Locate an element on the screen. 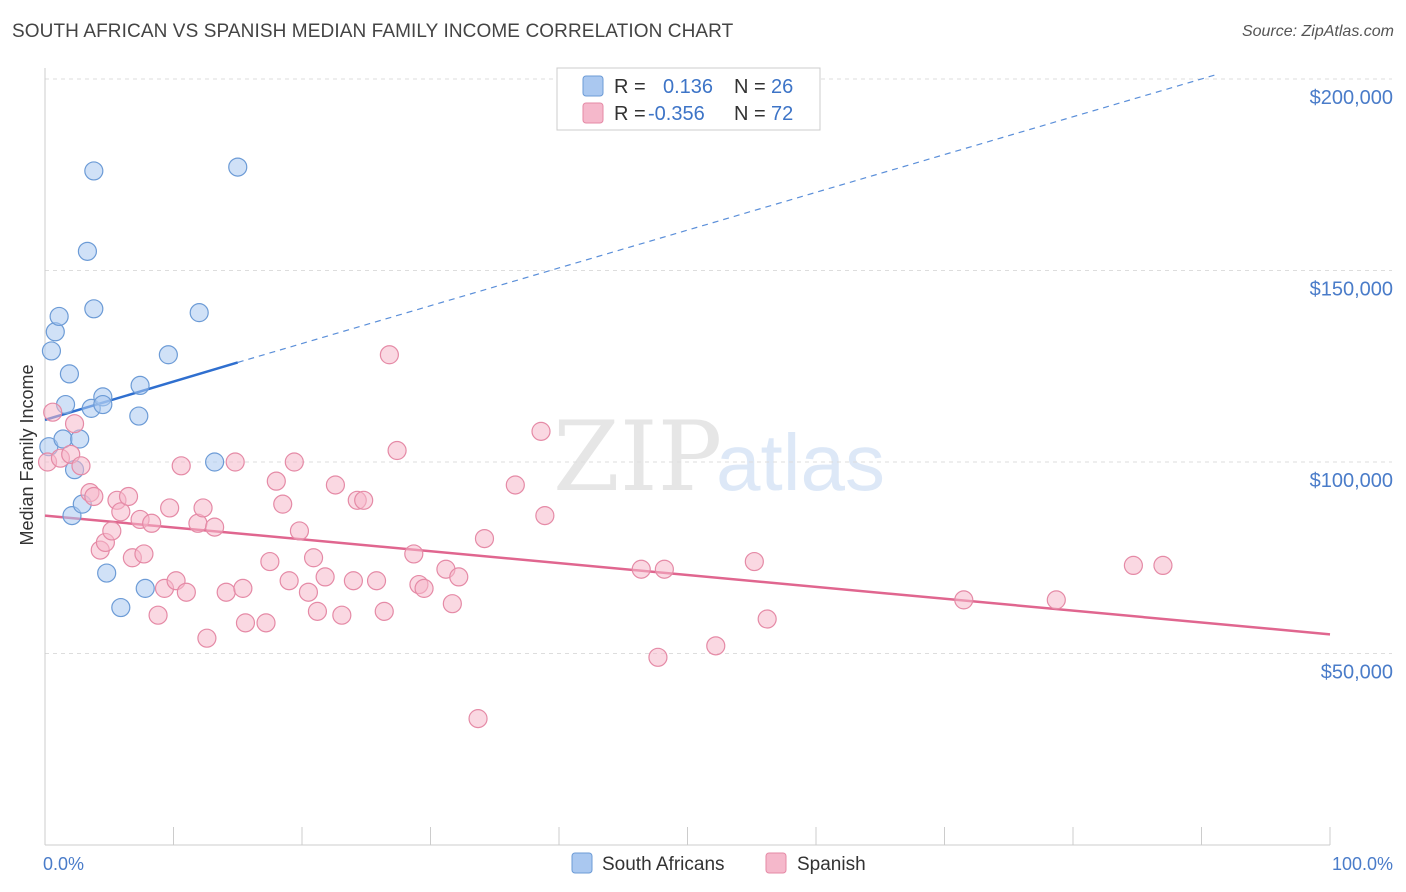 The image size is (1406, 892). x-tick-label-max: 100.0% is located at coordinates (1362, 864).